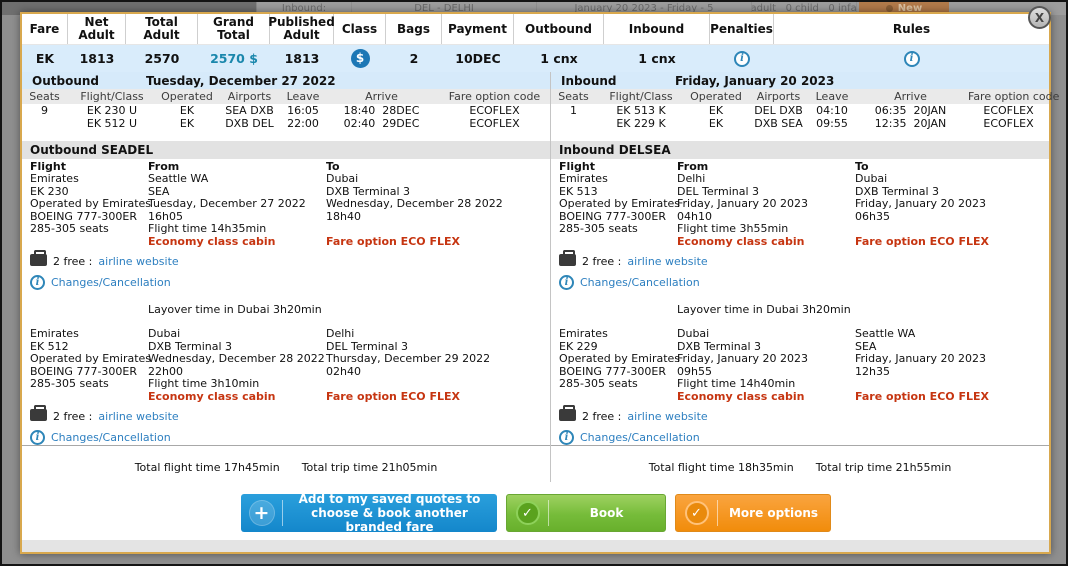 The image size is (1068, 566). Describe the element at coordinates (694, 371) in the screenshot. I see `departure-time: 09h55` at that location.